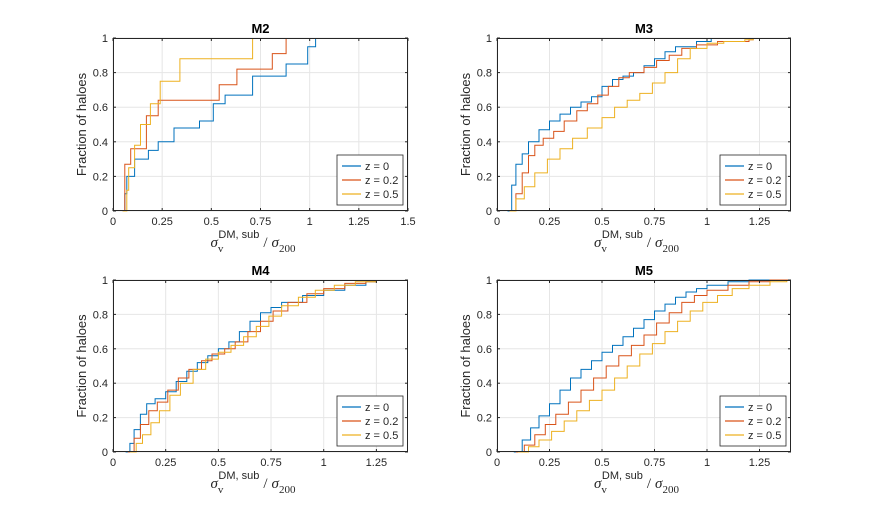  I want to click on panel-title: M4, so click(260, 270).